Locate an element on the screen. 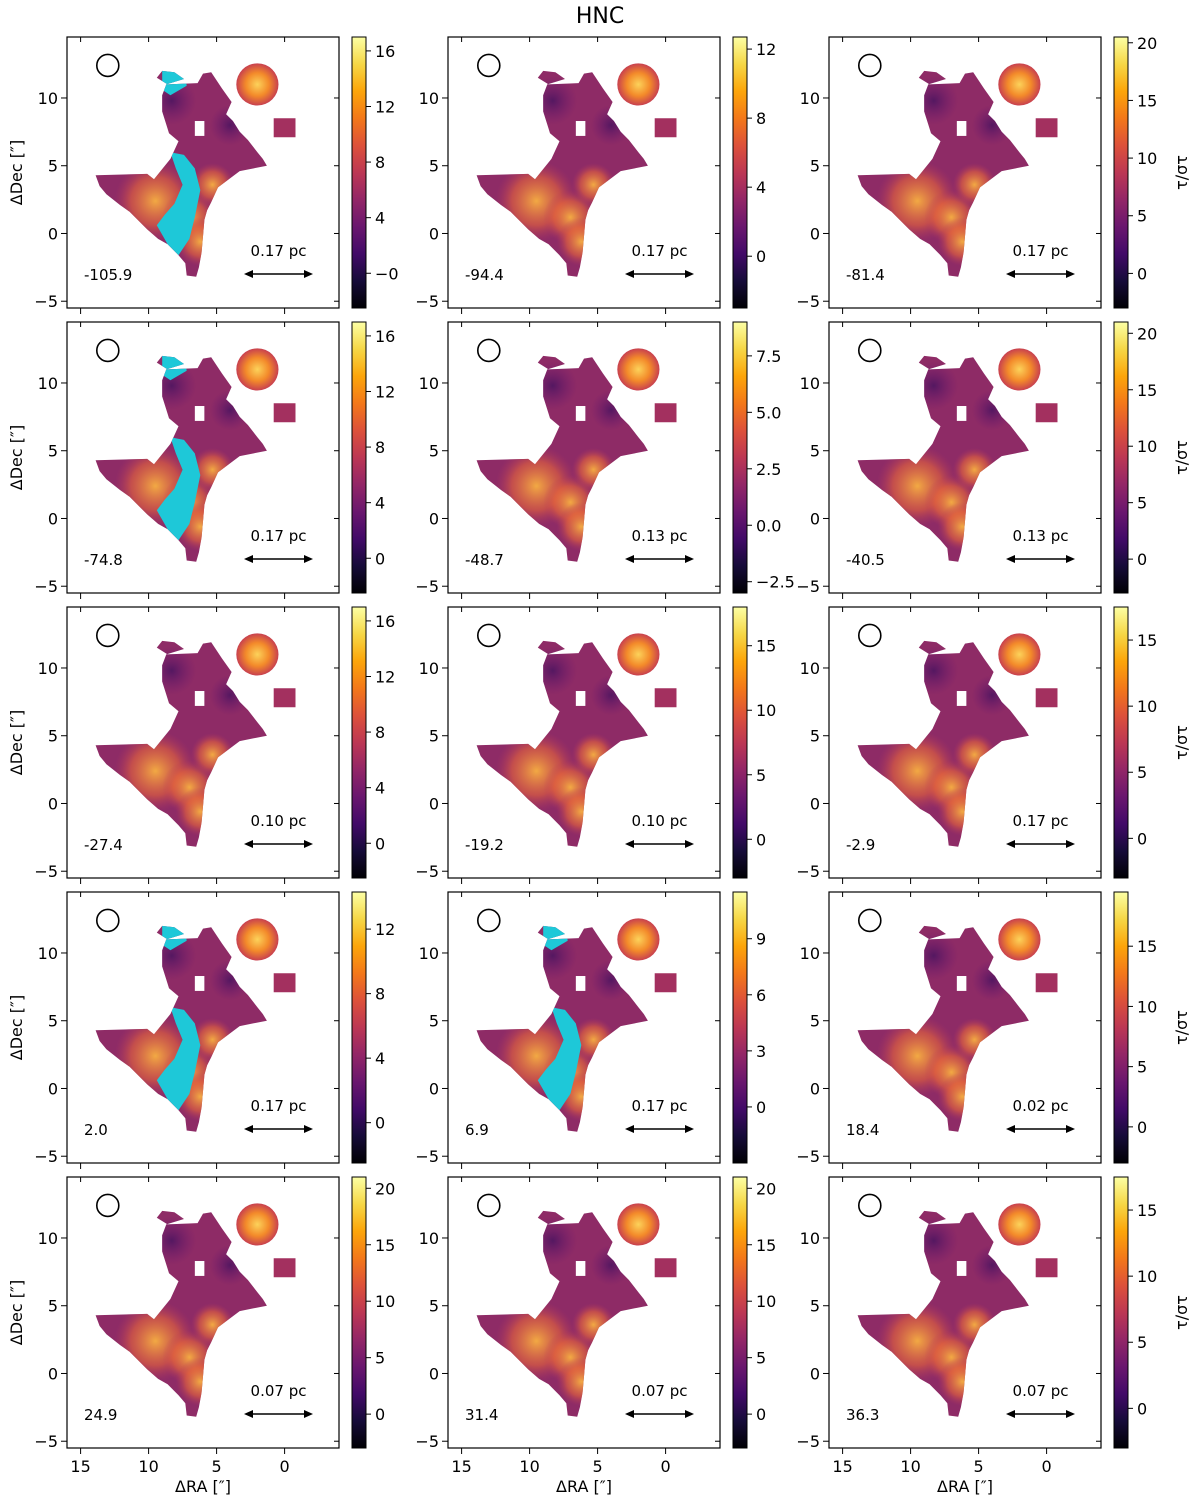 The width and height of the screenshot is (1200, 1504). y-axis-label: ΔDec [″] is located at coordinates (16, 742).